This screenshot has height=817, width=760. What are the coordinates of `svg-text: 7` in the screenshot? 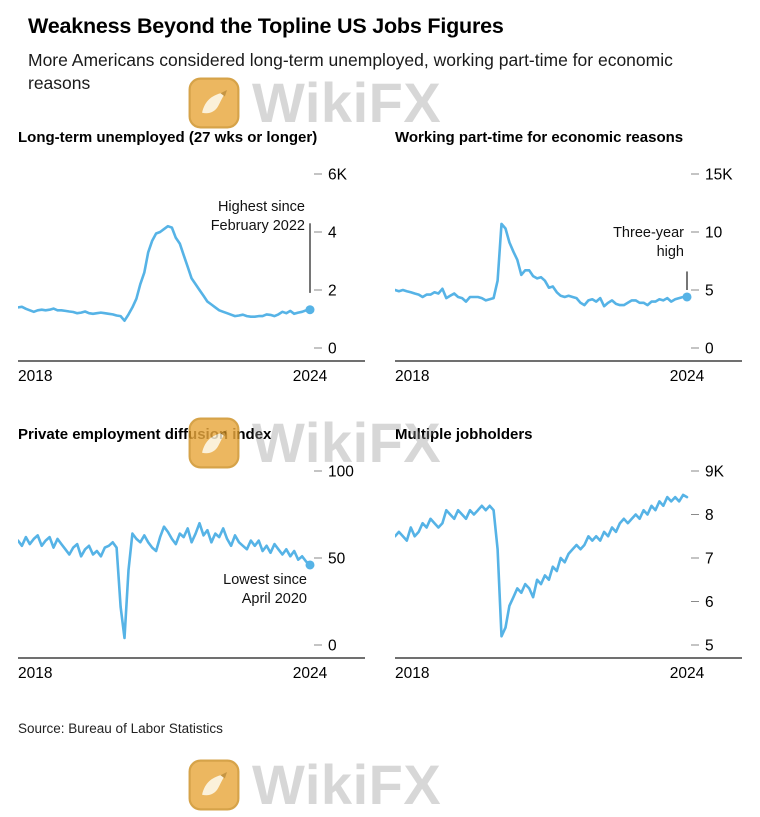 It's located at (709, 559).